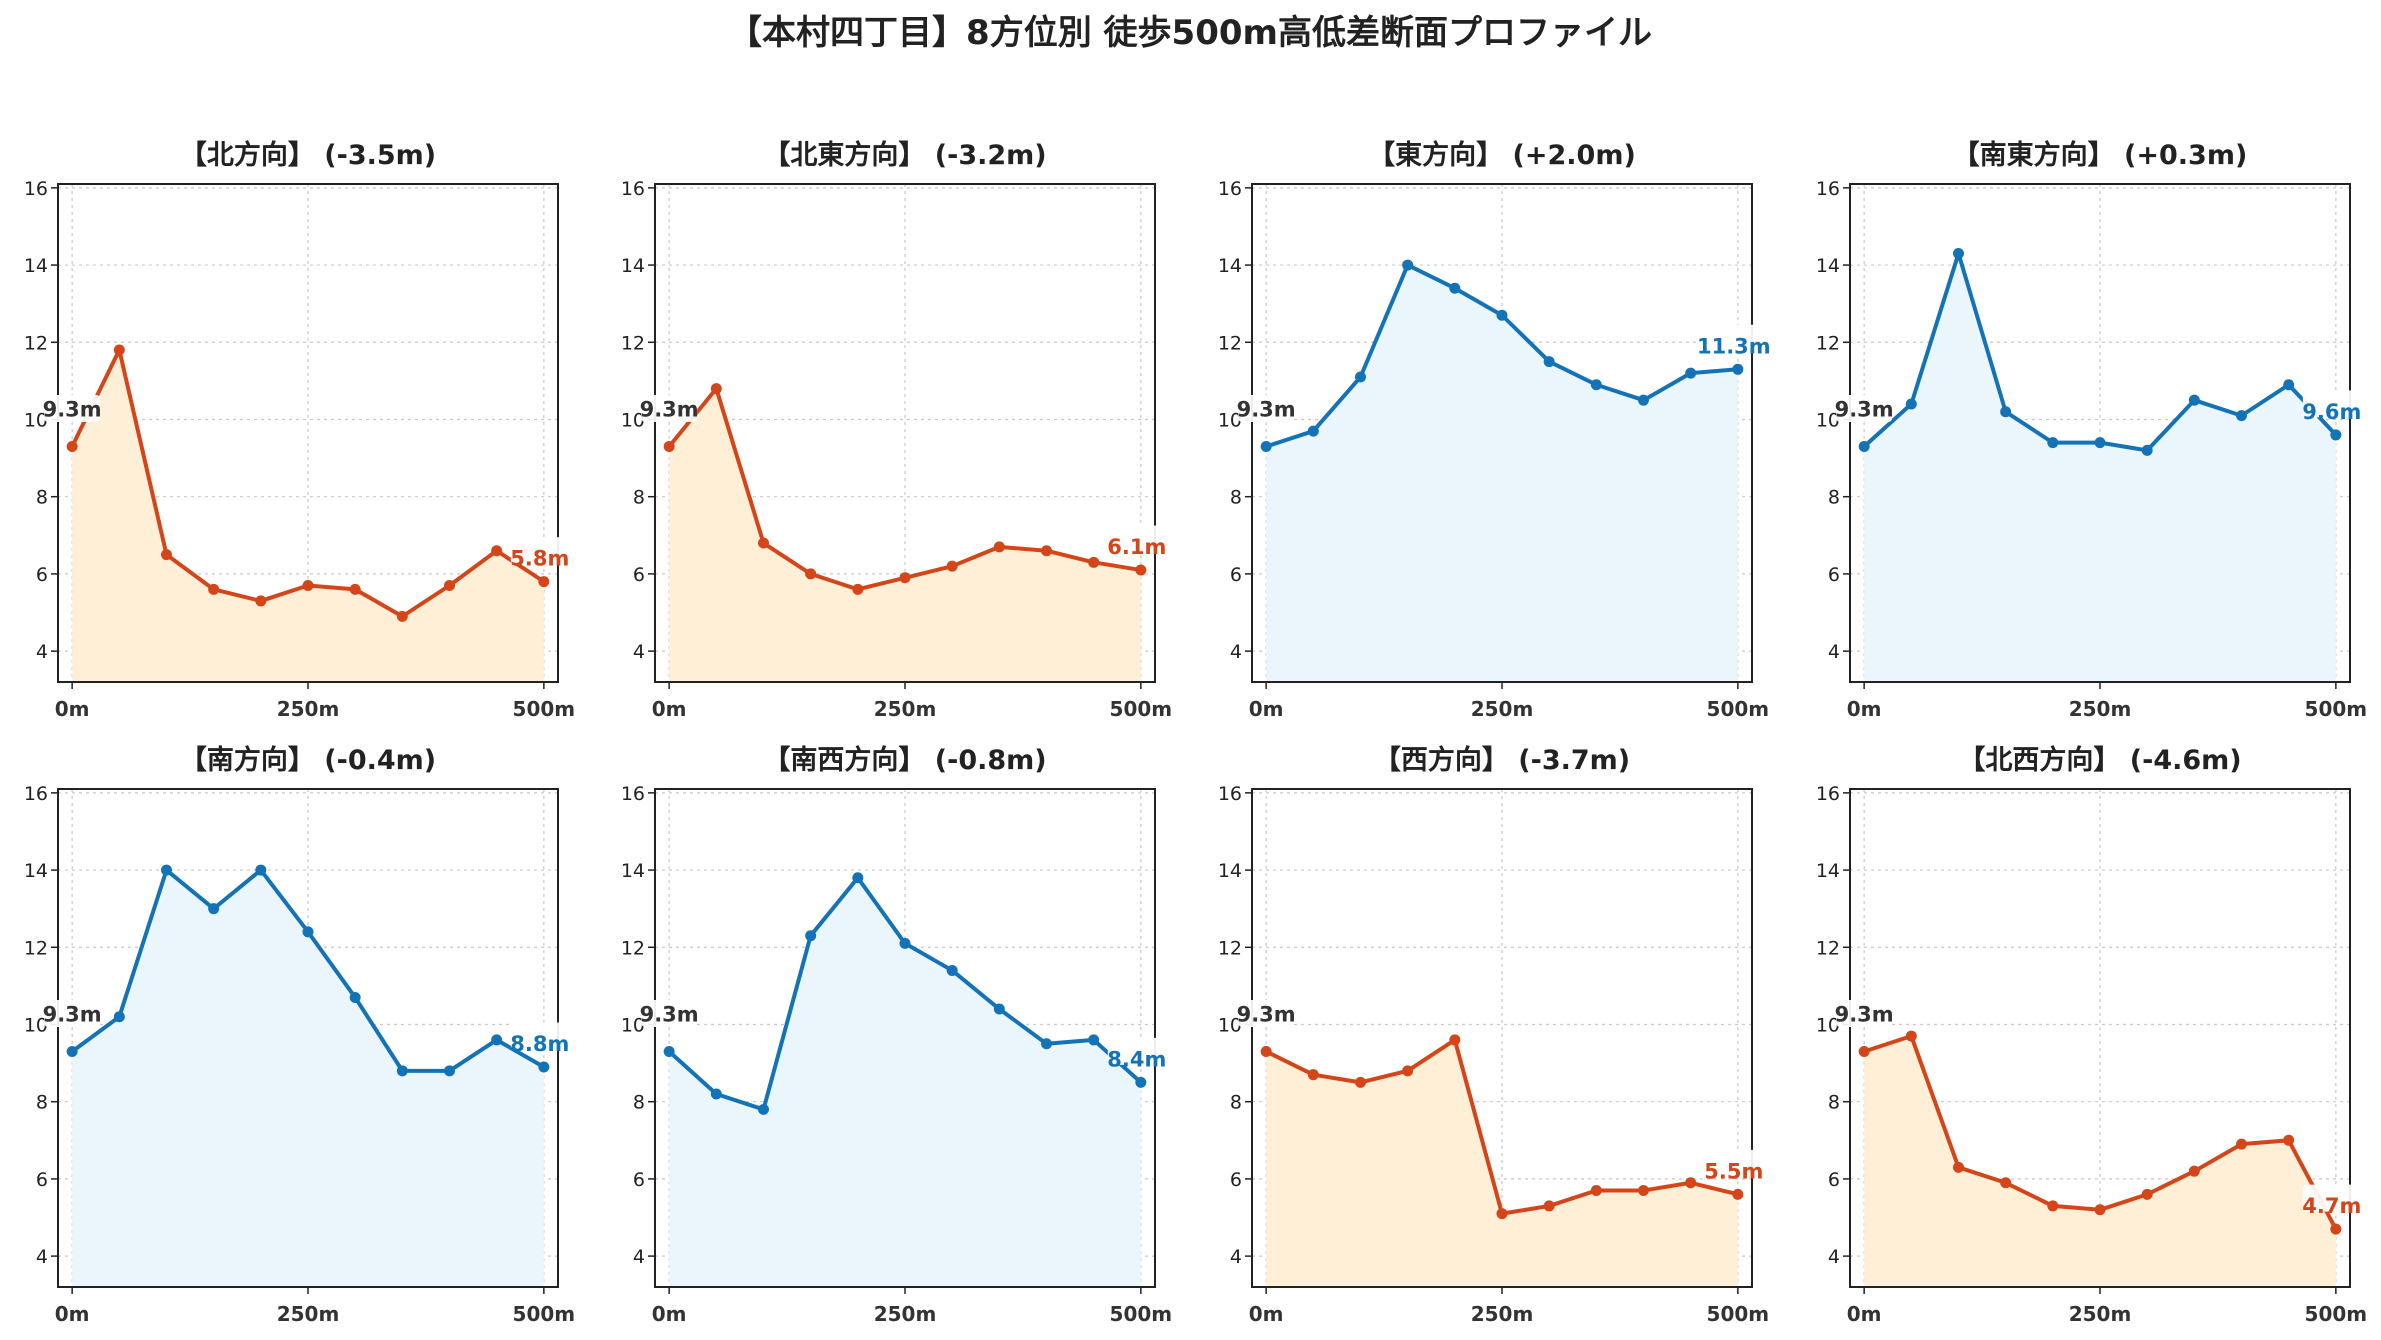  Describe the element at coordinates (1834, 1257) in the screenshot. I see `y-tick-label: 4` at that location.